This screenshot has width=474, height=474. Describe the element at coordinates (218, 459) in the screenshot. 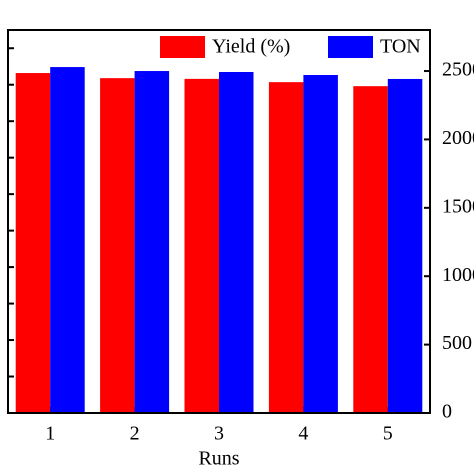

I see `x-axis-label: Runs` at that location.